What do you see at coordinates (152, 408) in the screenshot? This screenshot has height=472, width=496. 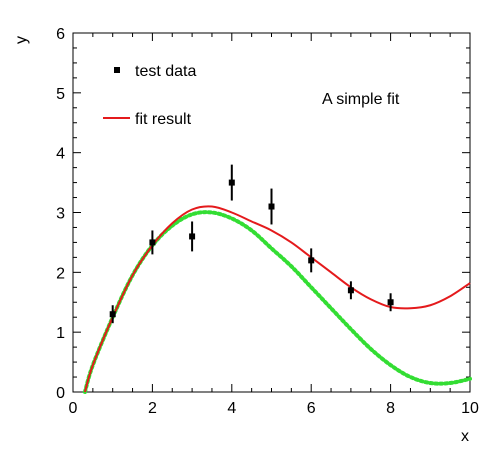 I see `x-tick-label: 2` at bounding box center [152, 408].